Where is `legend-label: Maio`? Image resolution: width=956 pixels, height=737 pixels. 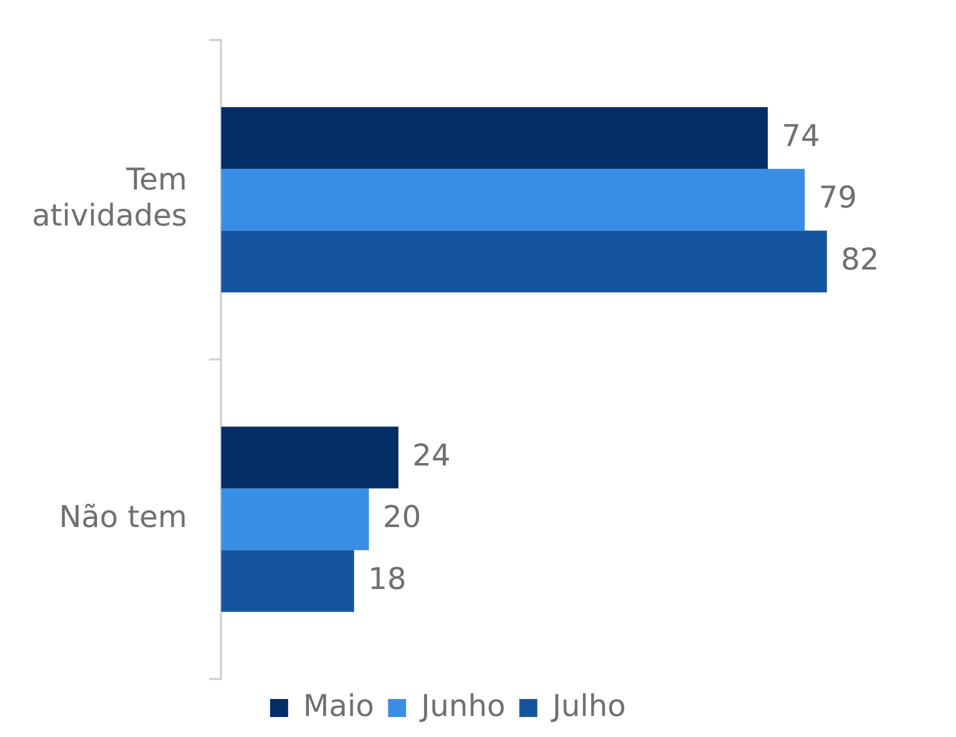 legend-label: Maio is located at coordinates (338, 706).